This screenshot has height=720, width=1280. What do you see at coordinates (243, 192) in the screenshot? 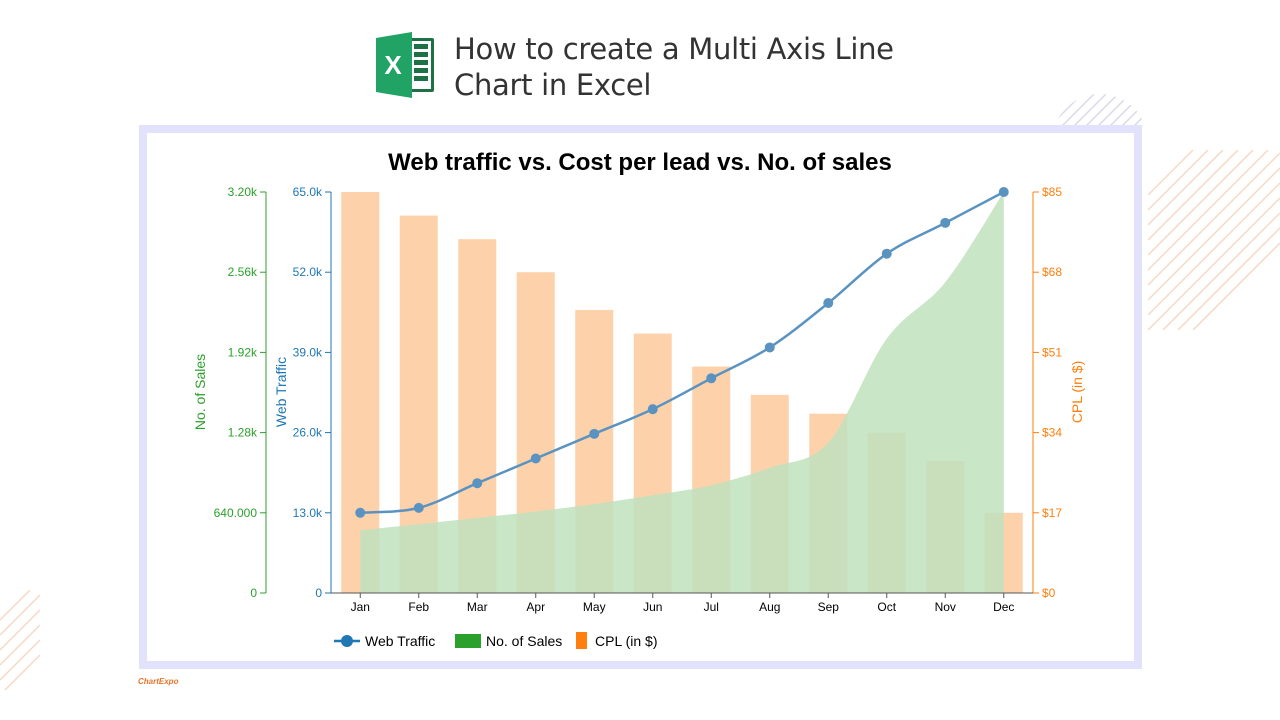
I see `sales-tick-label: 3.20k` at bounding box center [243, 192].